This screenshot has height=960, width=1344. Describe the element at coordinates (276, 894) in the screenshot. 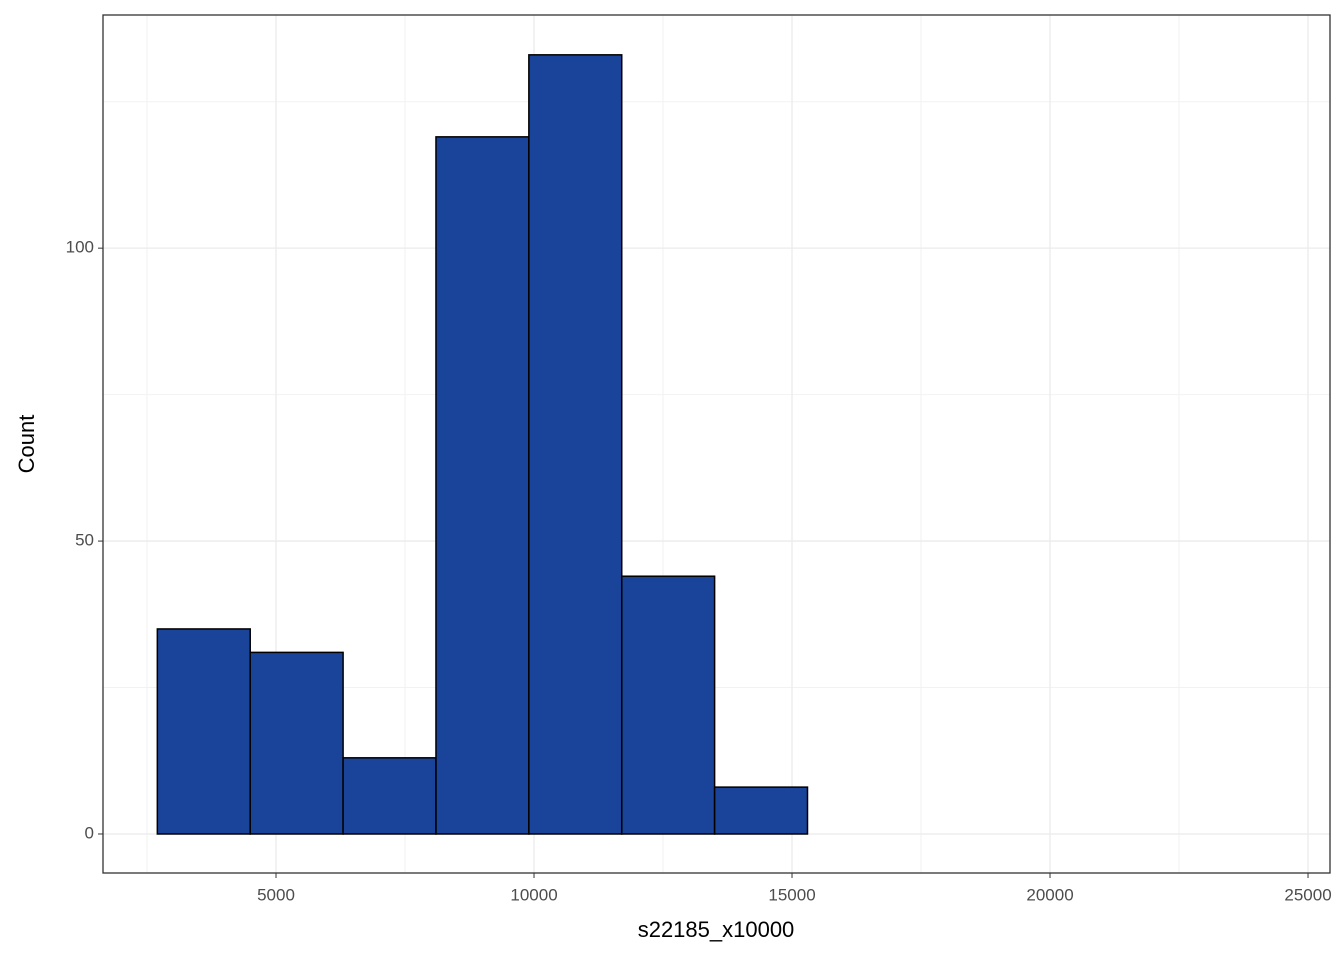

I see `x-tick-label: 5000` at that location.